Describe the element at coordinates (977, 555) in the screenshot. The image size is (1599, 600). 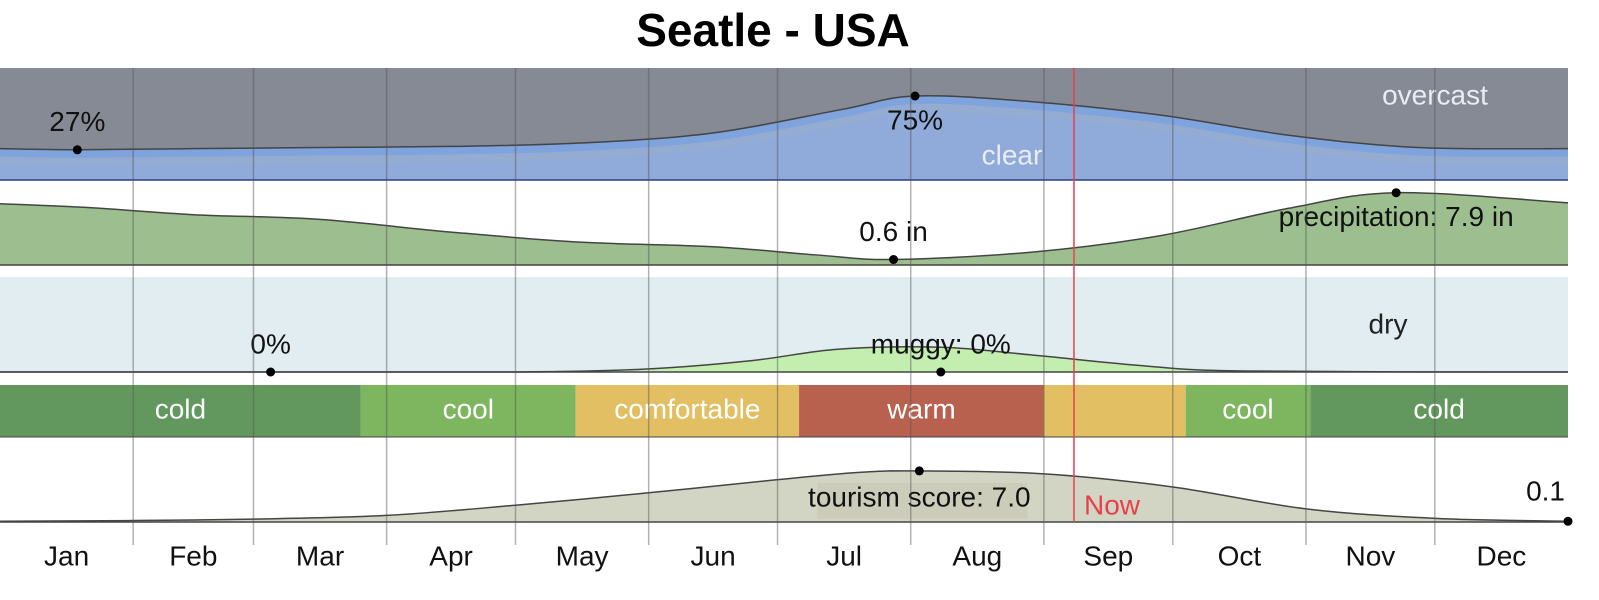
I see `x-tick-label: Aug` at that location.